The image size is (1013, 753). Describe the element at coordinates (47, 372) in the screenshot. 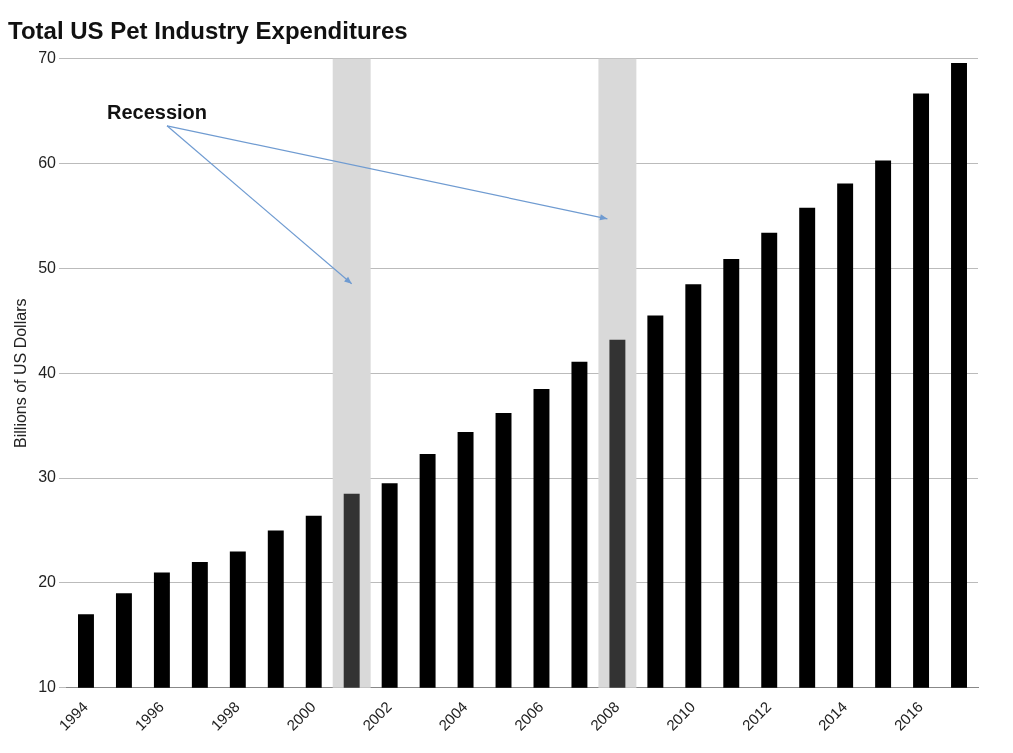

I see `y-tick-label: 40` at that location.